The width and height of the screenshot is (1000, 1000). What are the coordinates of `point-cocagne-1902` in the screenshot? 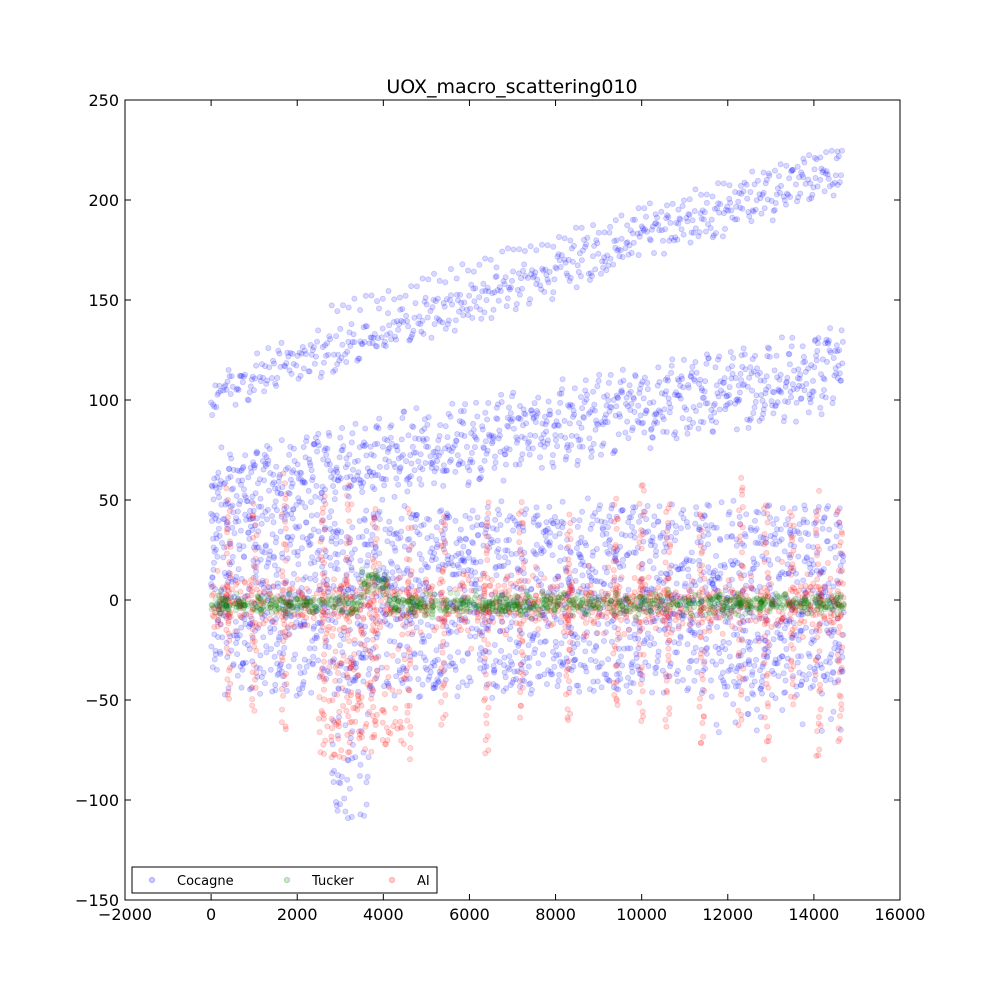 It's located at (548, 282).